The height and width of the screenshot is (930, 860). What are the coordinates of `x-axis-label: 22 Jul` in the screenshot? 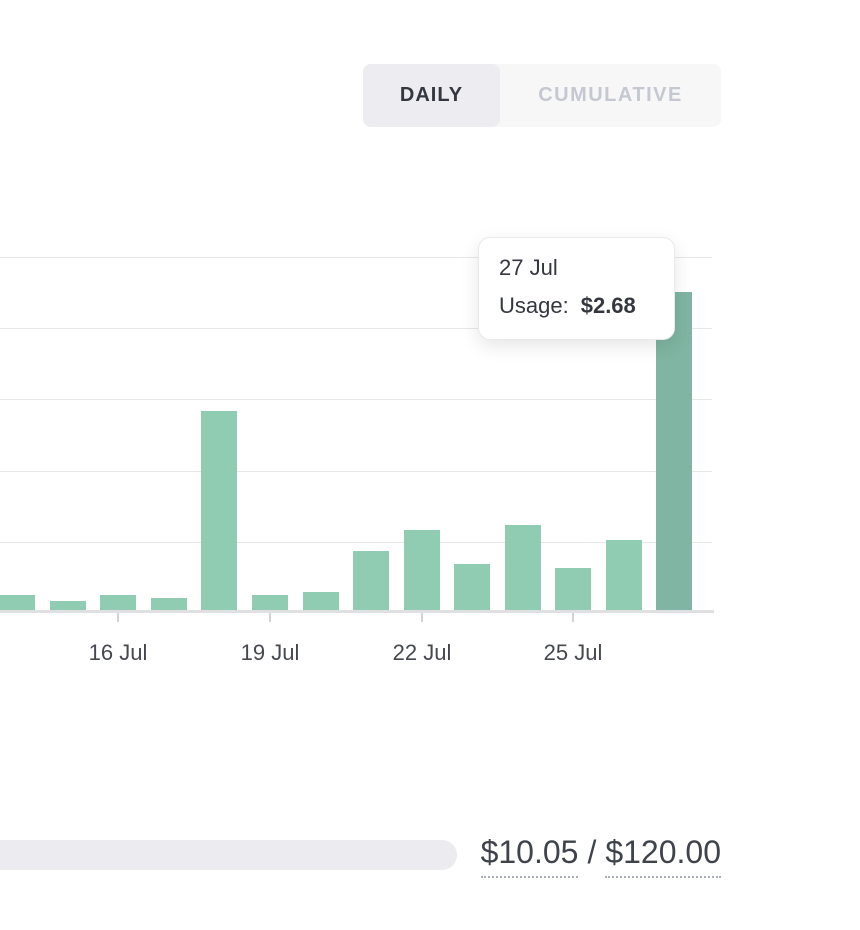 It's located at (422, 652).